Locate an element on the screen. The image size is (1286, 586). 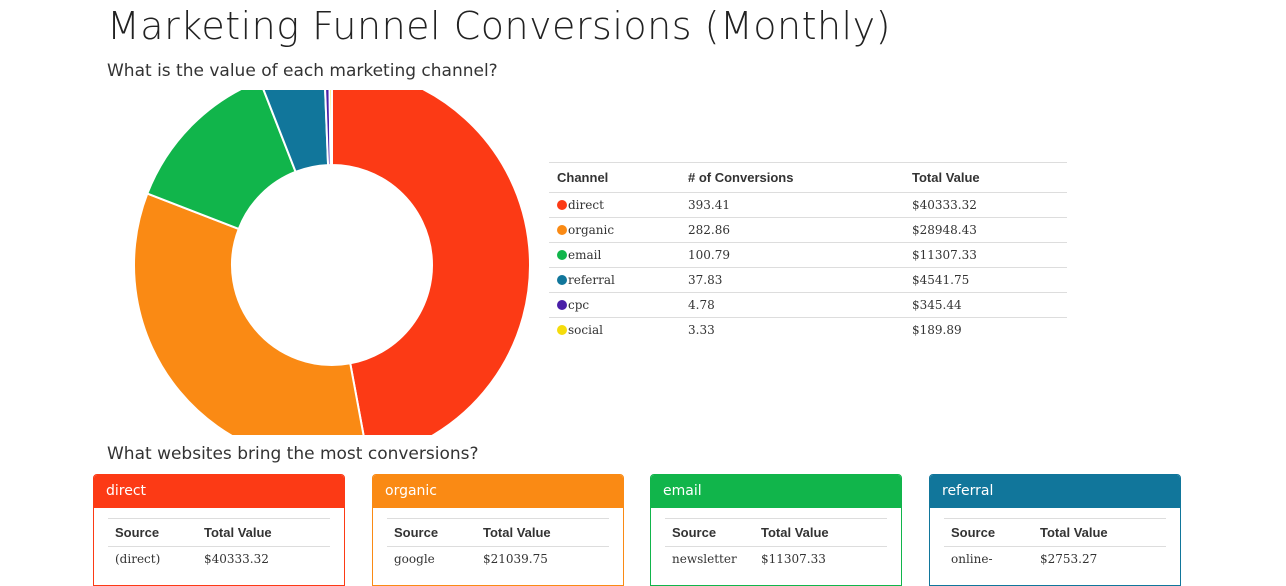
channel-cell: cpc is located at coordinates (614, 305).